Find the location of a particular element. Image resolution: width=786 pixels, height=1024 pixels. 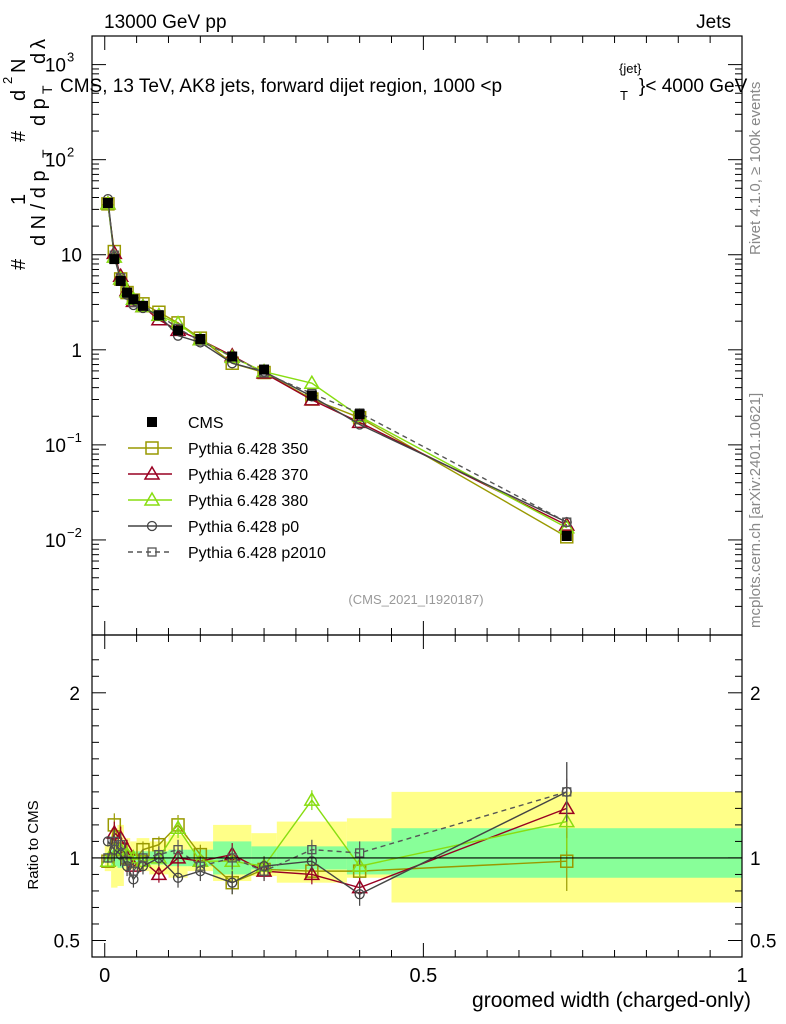

ratio-y-axis-label: Ratio to CMS is located at coordinates (33, 844).